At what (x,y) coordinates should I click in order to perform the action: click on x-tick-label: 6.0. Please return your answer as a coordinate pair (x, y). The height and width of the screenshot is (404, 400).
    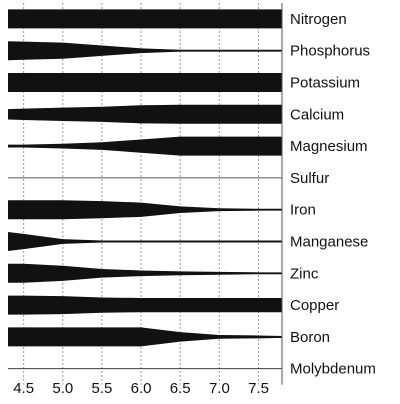
    Looking at the image, I should click on (141, 388).